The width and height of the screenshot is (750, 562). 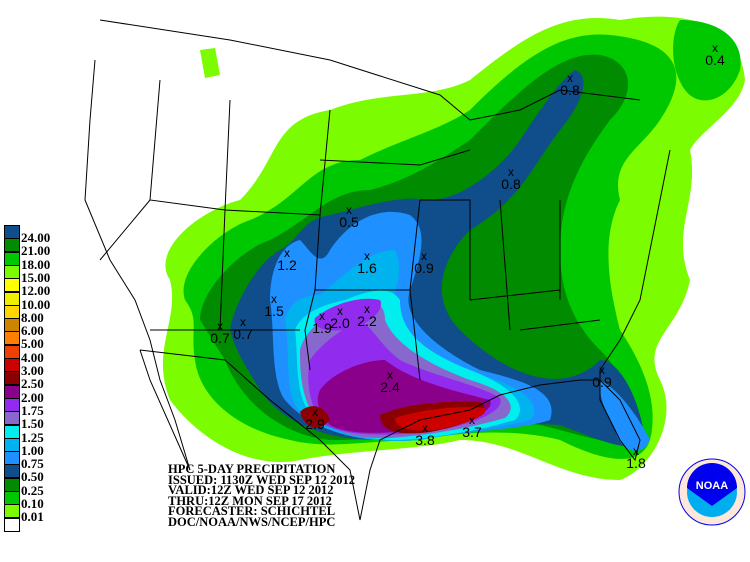 I want to click on legend-label: 5.00, so click(x=32, y=344).